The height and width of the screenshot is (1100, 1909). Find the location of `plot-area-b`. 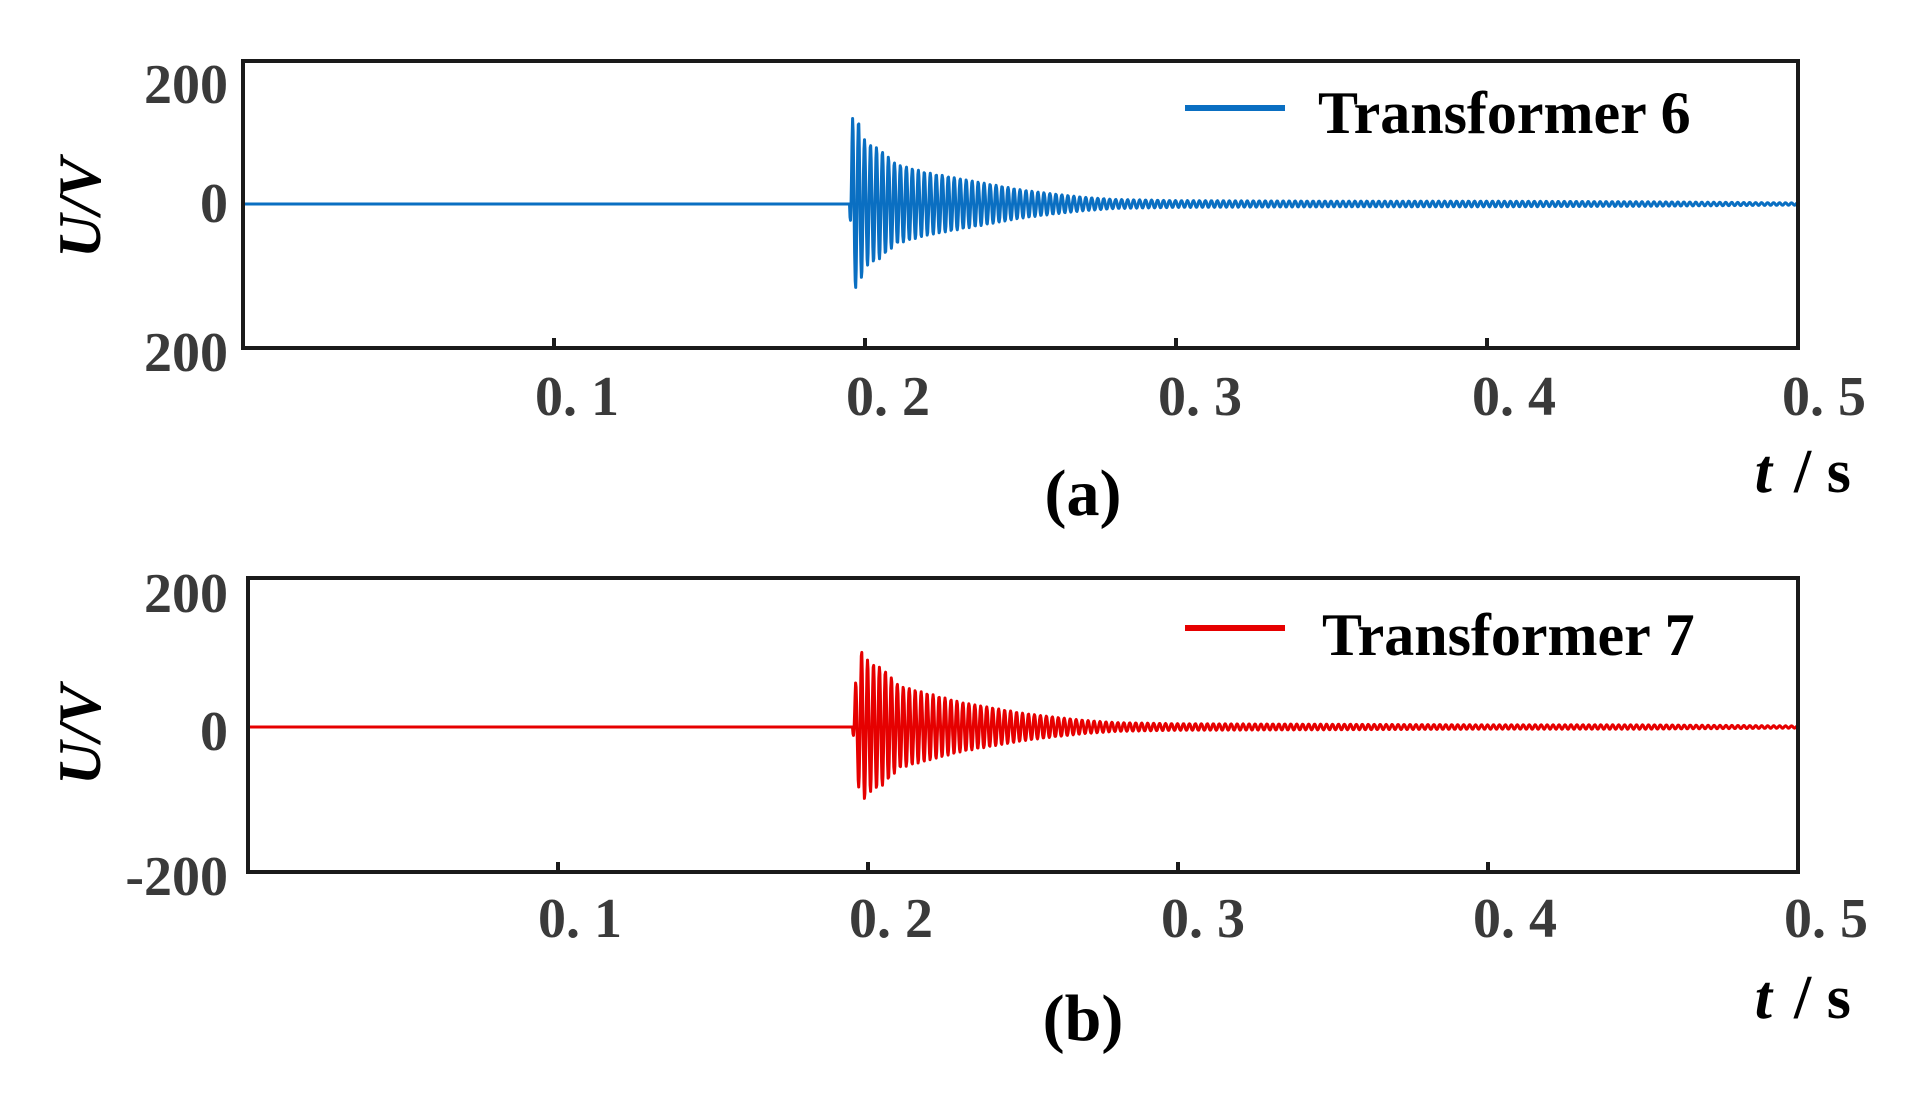

plot-area-b is located at coordinates (1023, 725).